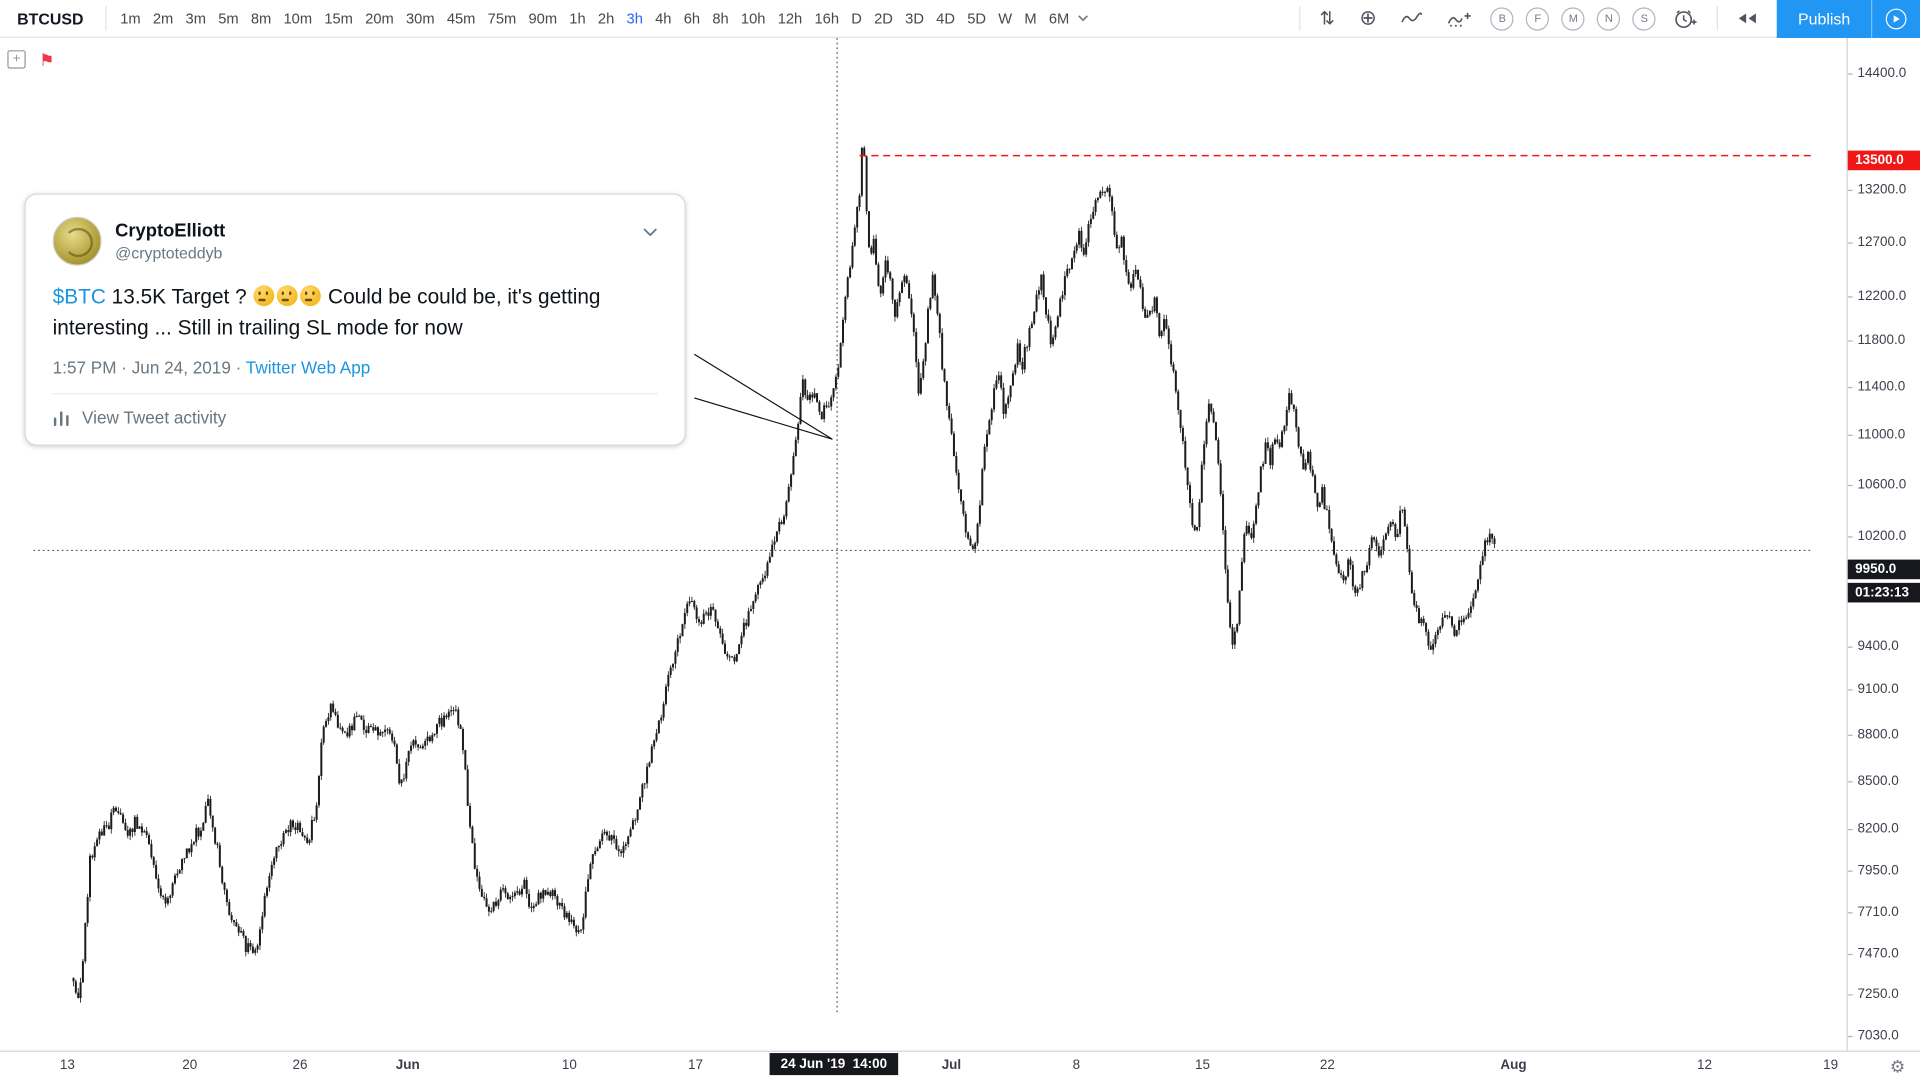  Describe the element at coordinates (577, 18) in the screenshot. I see `interval-button-1h: 1h` at that location.